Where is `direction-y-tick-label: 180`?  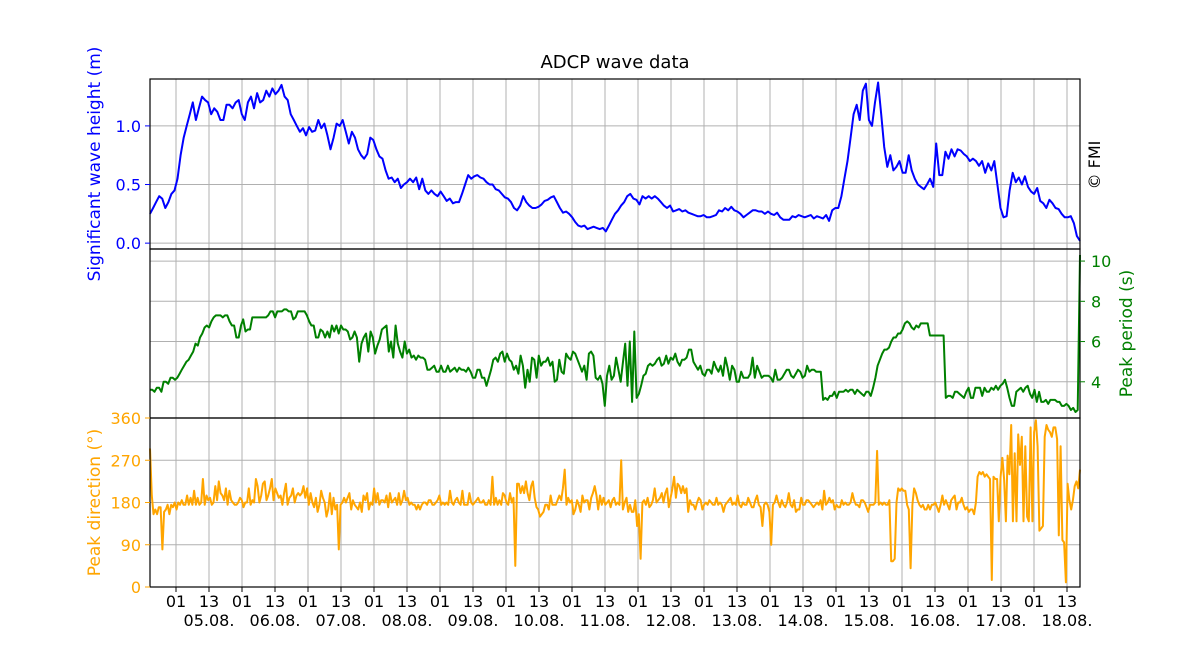 direction-y-tick-label: 180 is located at coordinates (125, 503).